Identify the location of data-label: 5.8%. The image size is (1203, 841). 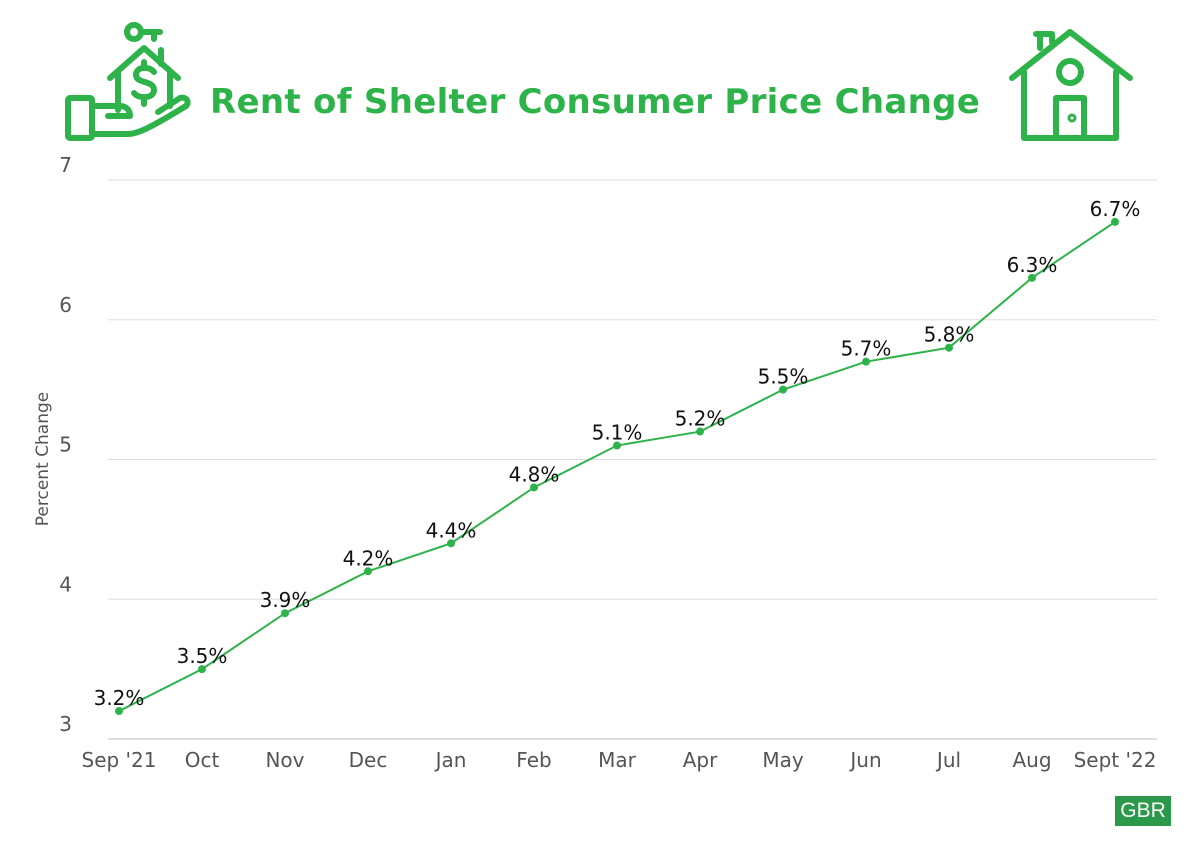
(949, 335).